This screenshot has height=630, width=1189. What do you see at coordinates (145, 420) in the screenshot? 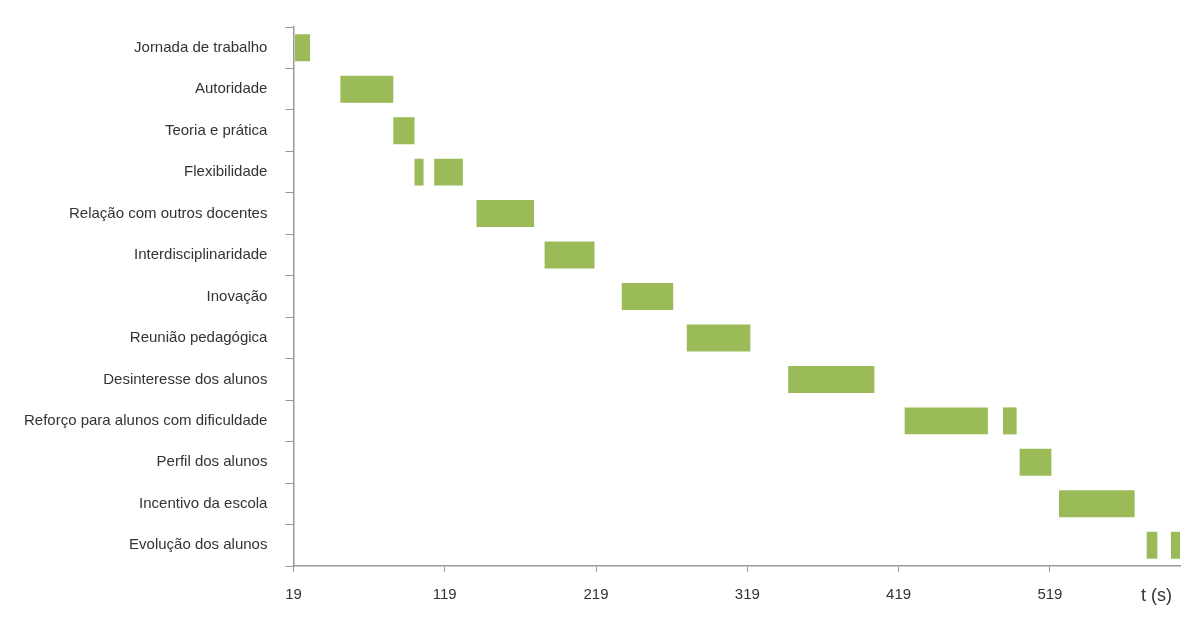
I see `y-tick-label: Reforço para alunos com dificuldade` at bounding box center [145, 420].